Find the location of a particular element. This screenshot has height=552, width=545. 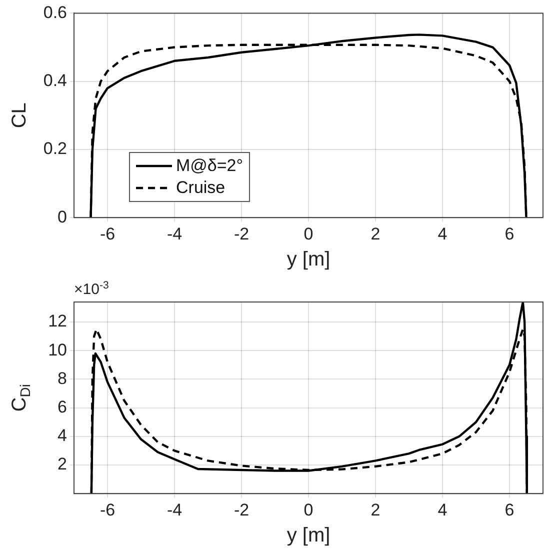

y-tick-label: 0 is located at coordinates (62, 216).